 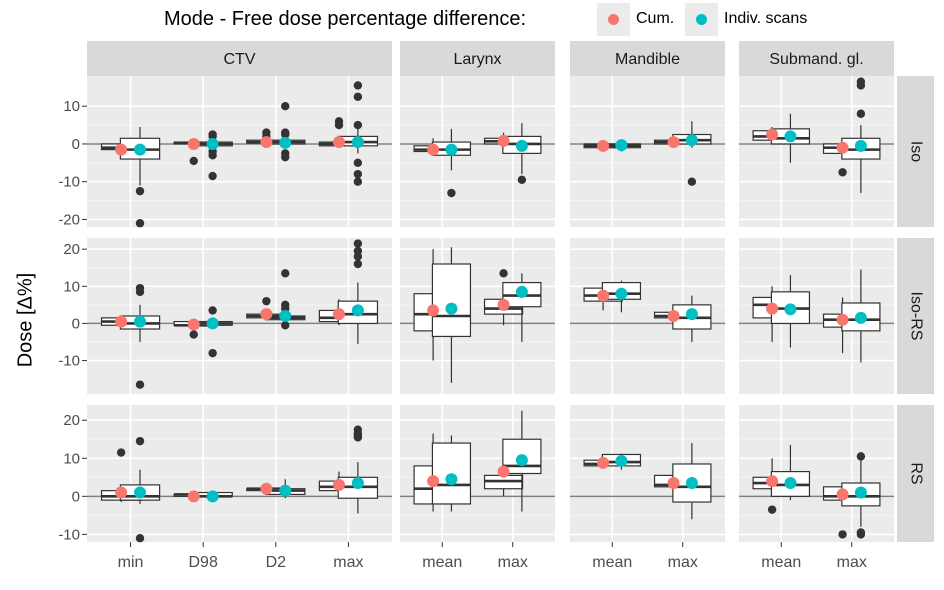 I want to click on strip-label-ctv: CTV, so click(x=240, y=59).